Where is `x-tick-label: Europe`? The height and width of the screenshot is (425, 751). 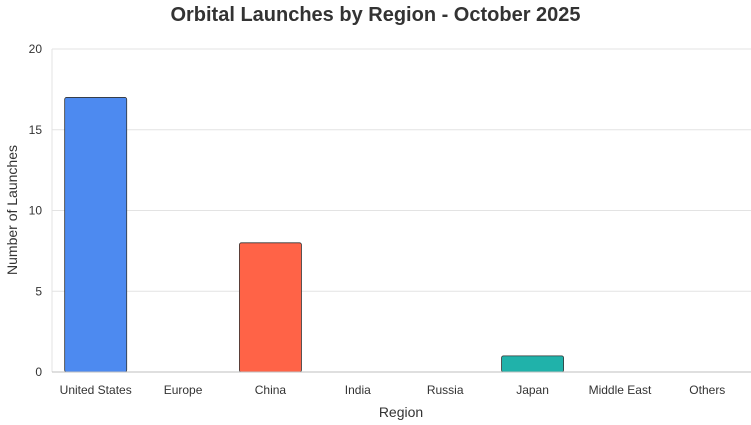 x-tick-label: Europe is located at coordinates (183, 390).